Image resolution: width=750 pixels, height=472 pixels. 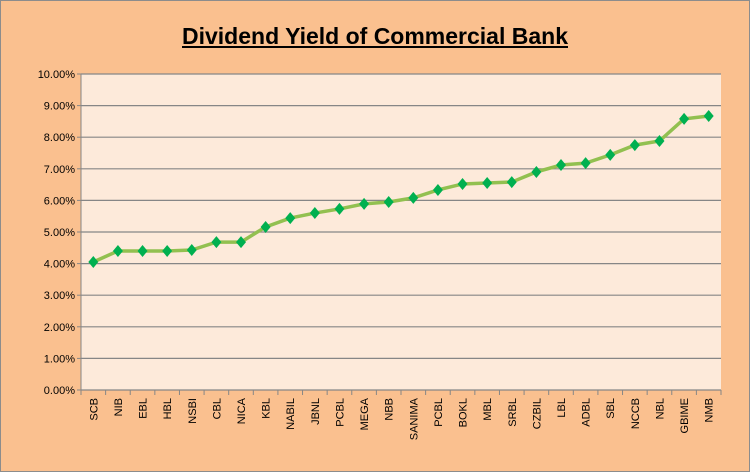 I want to click on y-tick-label: 6.00%, so click(x=59, y=201).